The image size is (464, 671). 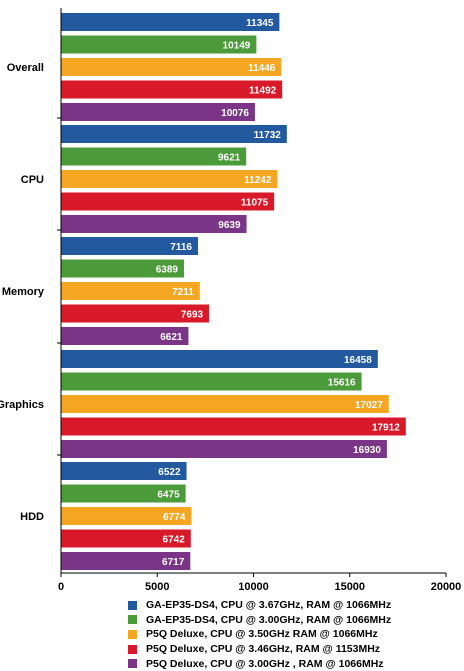 I want to click on x-tick-label: 20000, so click(x=446, y=587).